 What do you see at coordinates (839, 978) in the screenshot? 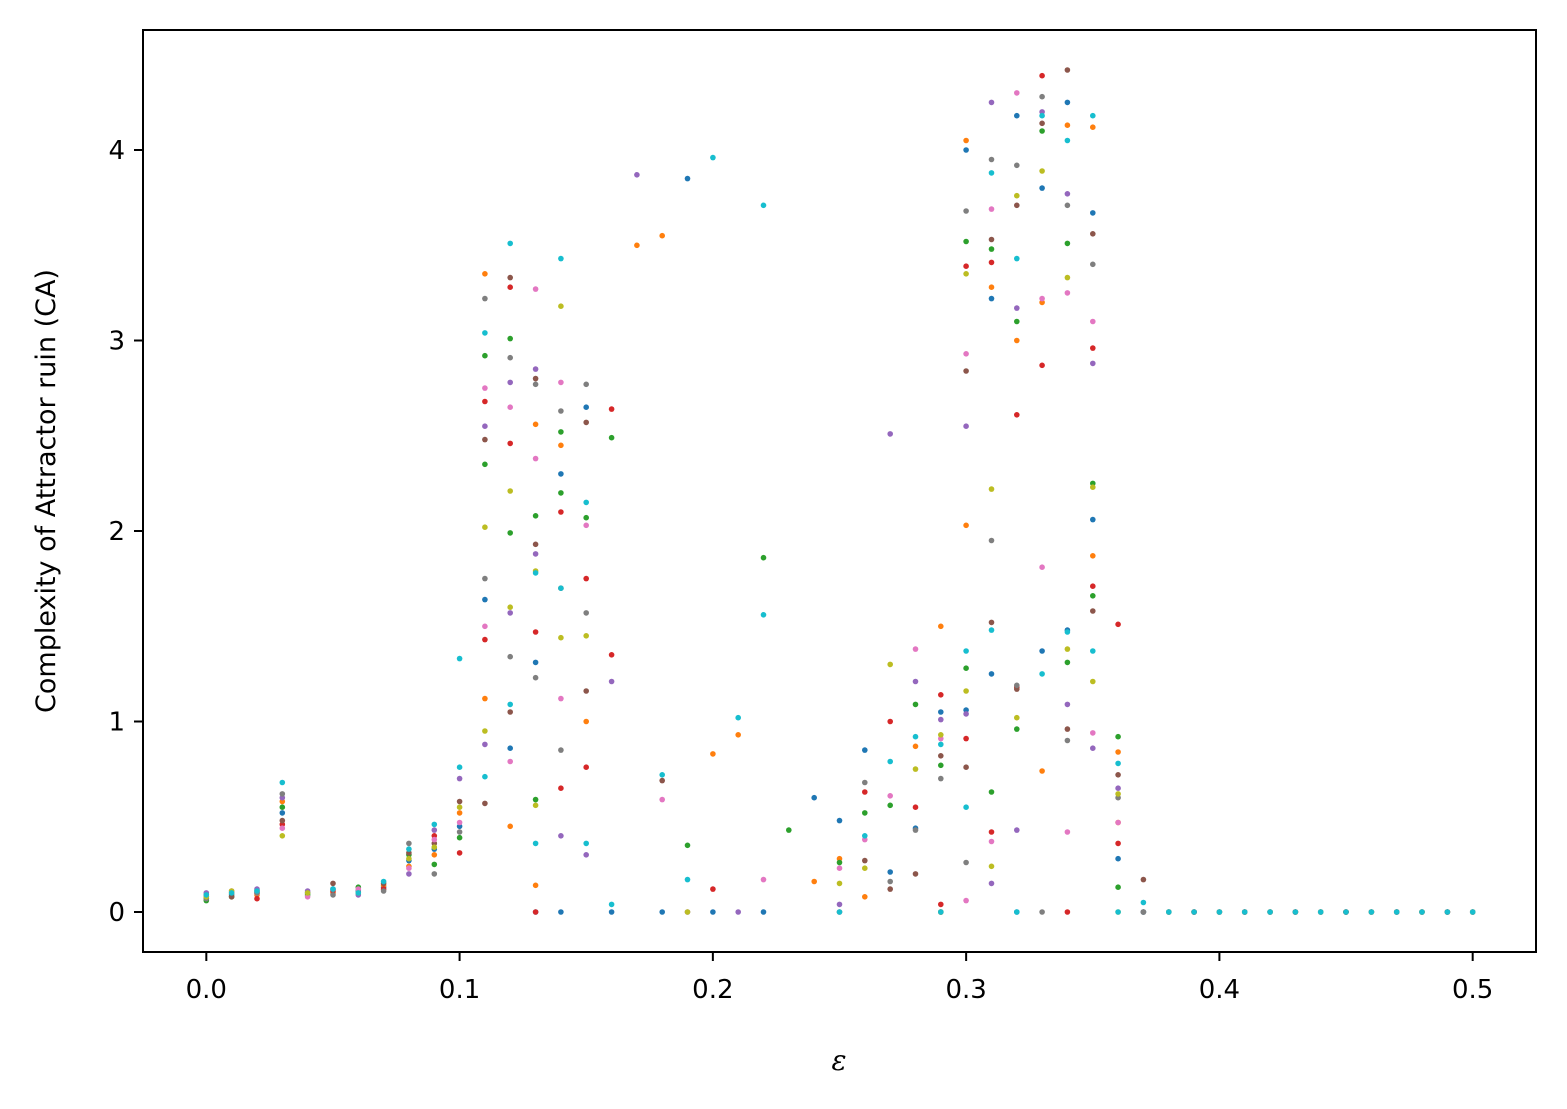
I see `x-axis: 0.0 0.1 0.2 0.3 0.4 0.5` at bounding box center [839, 978].